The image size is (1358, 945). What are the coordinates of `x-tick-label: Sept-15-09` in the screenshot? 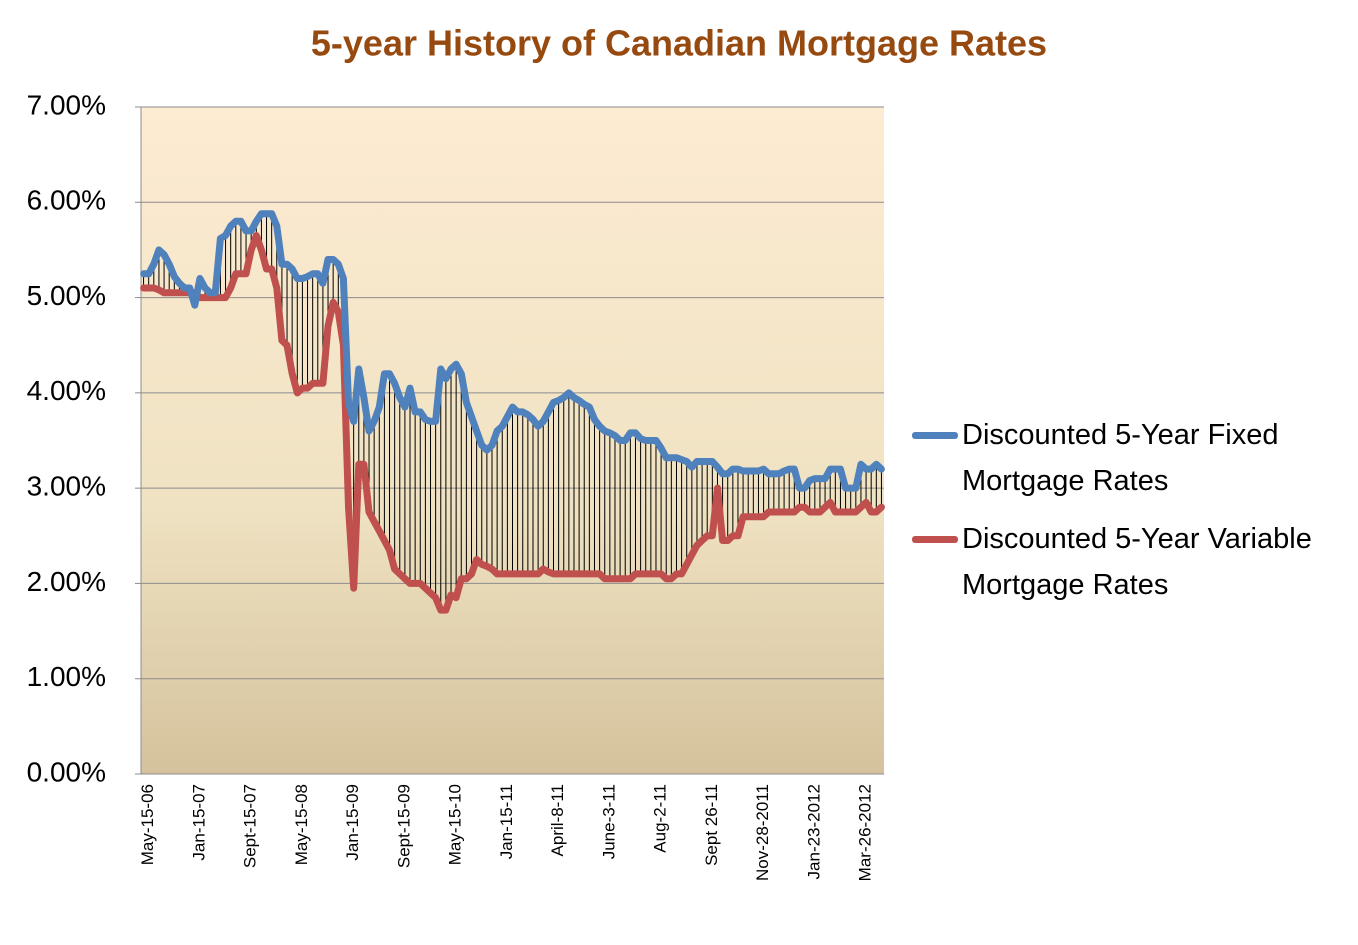 It's located at (403, 826).